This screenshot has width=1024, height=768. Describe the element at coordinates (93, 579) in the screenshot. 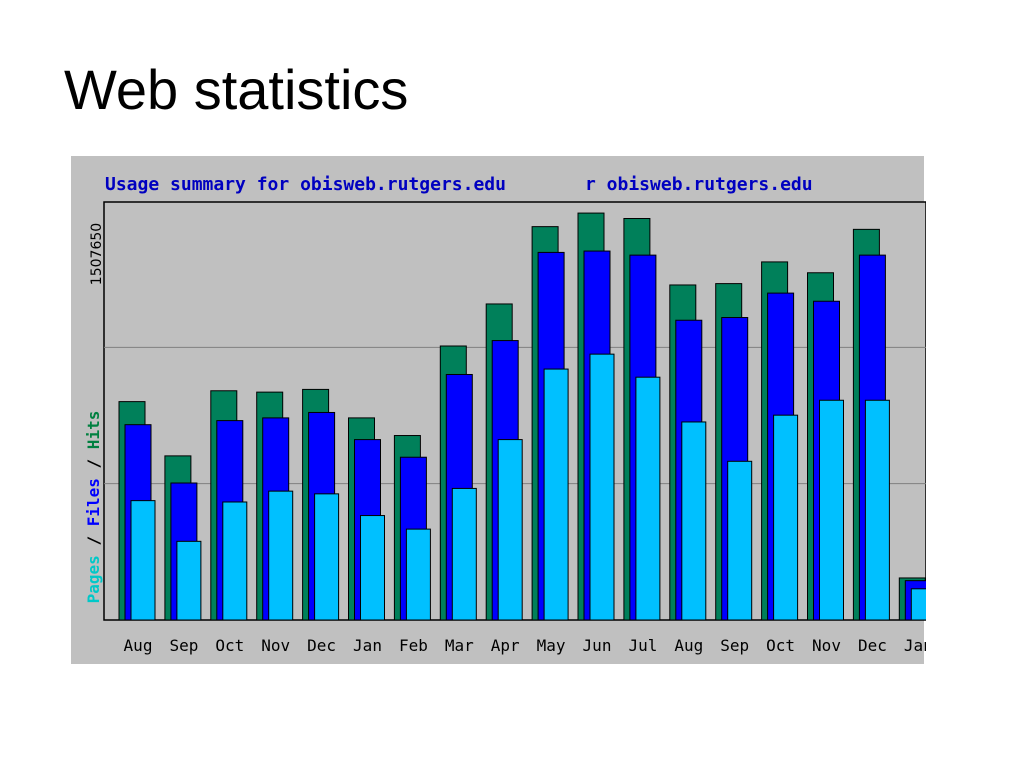

I see `y-axis-label-part-0: Pages` at that location.